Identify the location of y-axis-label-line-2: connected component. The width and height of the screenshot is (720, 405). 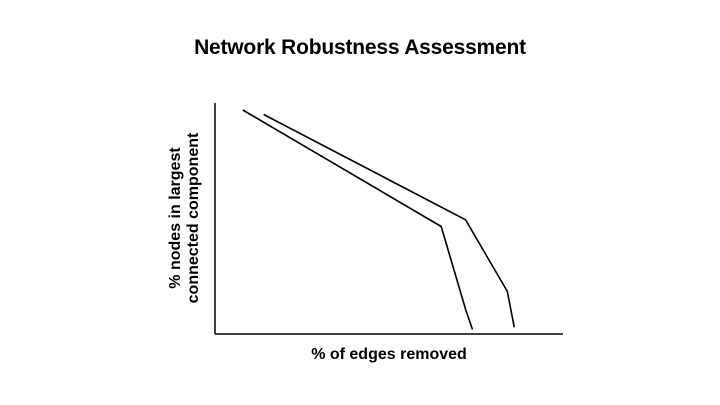
(193, 217).